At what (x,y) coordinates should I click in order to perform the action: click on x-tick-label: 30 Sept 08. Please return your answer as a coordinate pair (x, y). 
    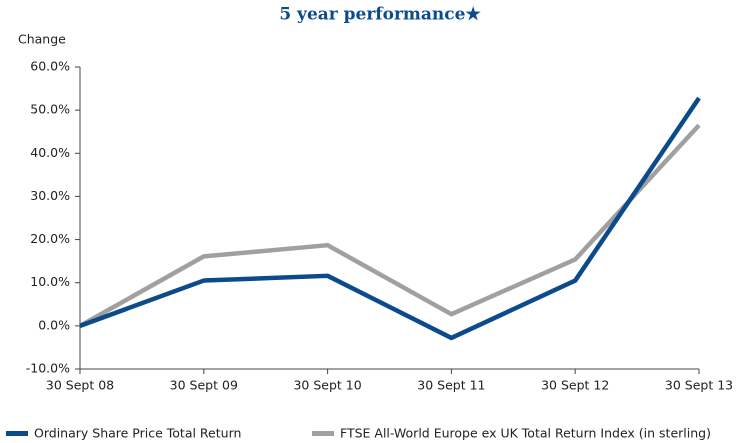
    Looking at the image, I should click on (80, 385).